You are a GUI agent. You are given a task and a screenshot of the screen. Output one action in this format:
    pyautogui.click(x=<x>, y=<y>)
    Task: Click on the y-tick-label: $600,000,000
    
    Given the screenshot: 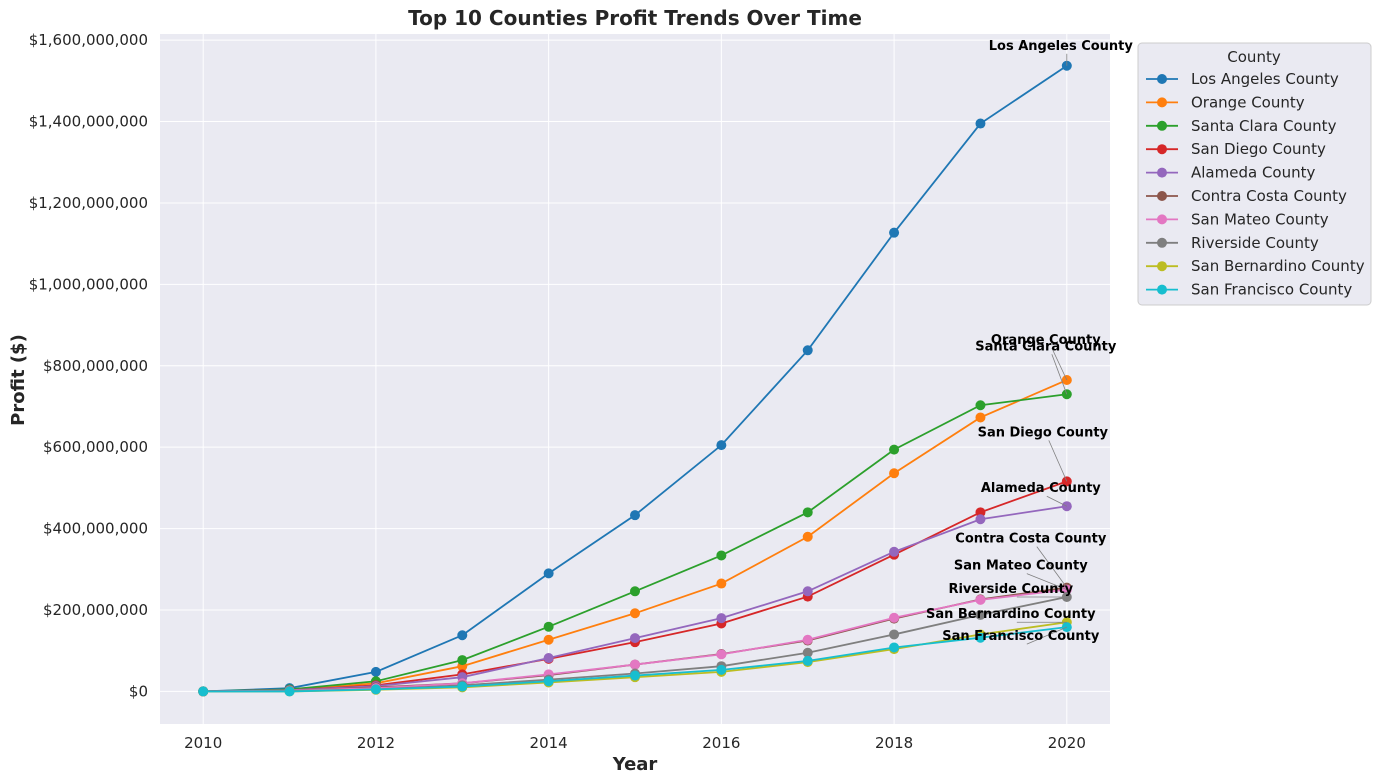 What is the action you would take?
    pyautogui.click(x=95, y=447)
    